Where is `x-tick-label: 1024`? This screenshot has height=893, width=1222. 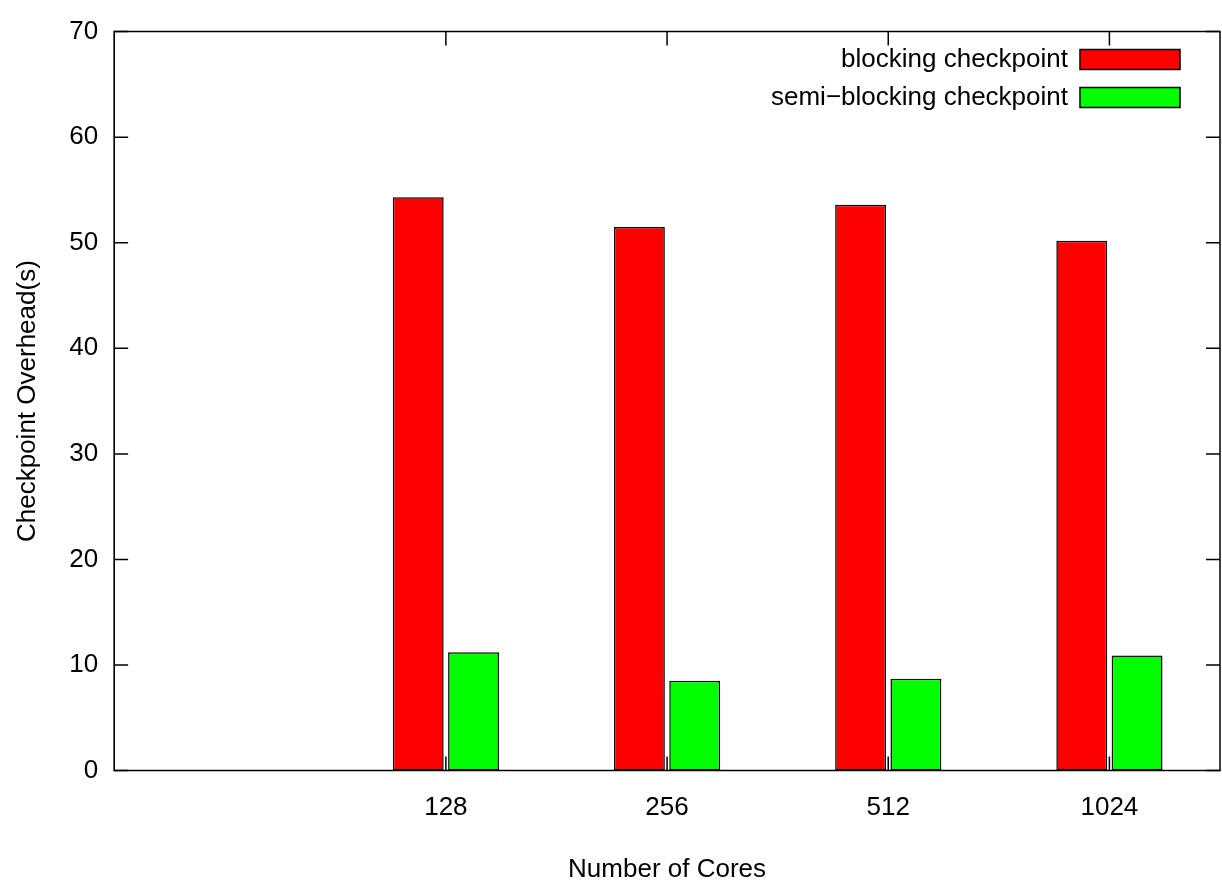
x-tick-label: 1024 is located at coordinates (1109, 806).